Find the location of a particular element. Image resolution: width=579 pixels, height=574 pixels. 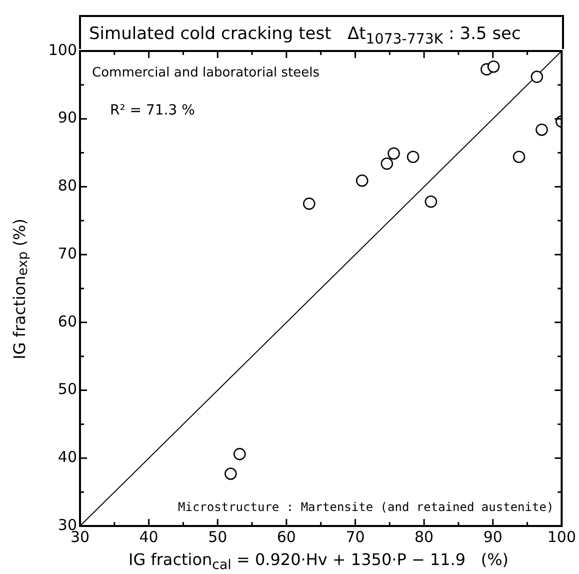

annotation: R² = 71.3 % is located at coordinates (152, 110).